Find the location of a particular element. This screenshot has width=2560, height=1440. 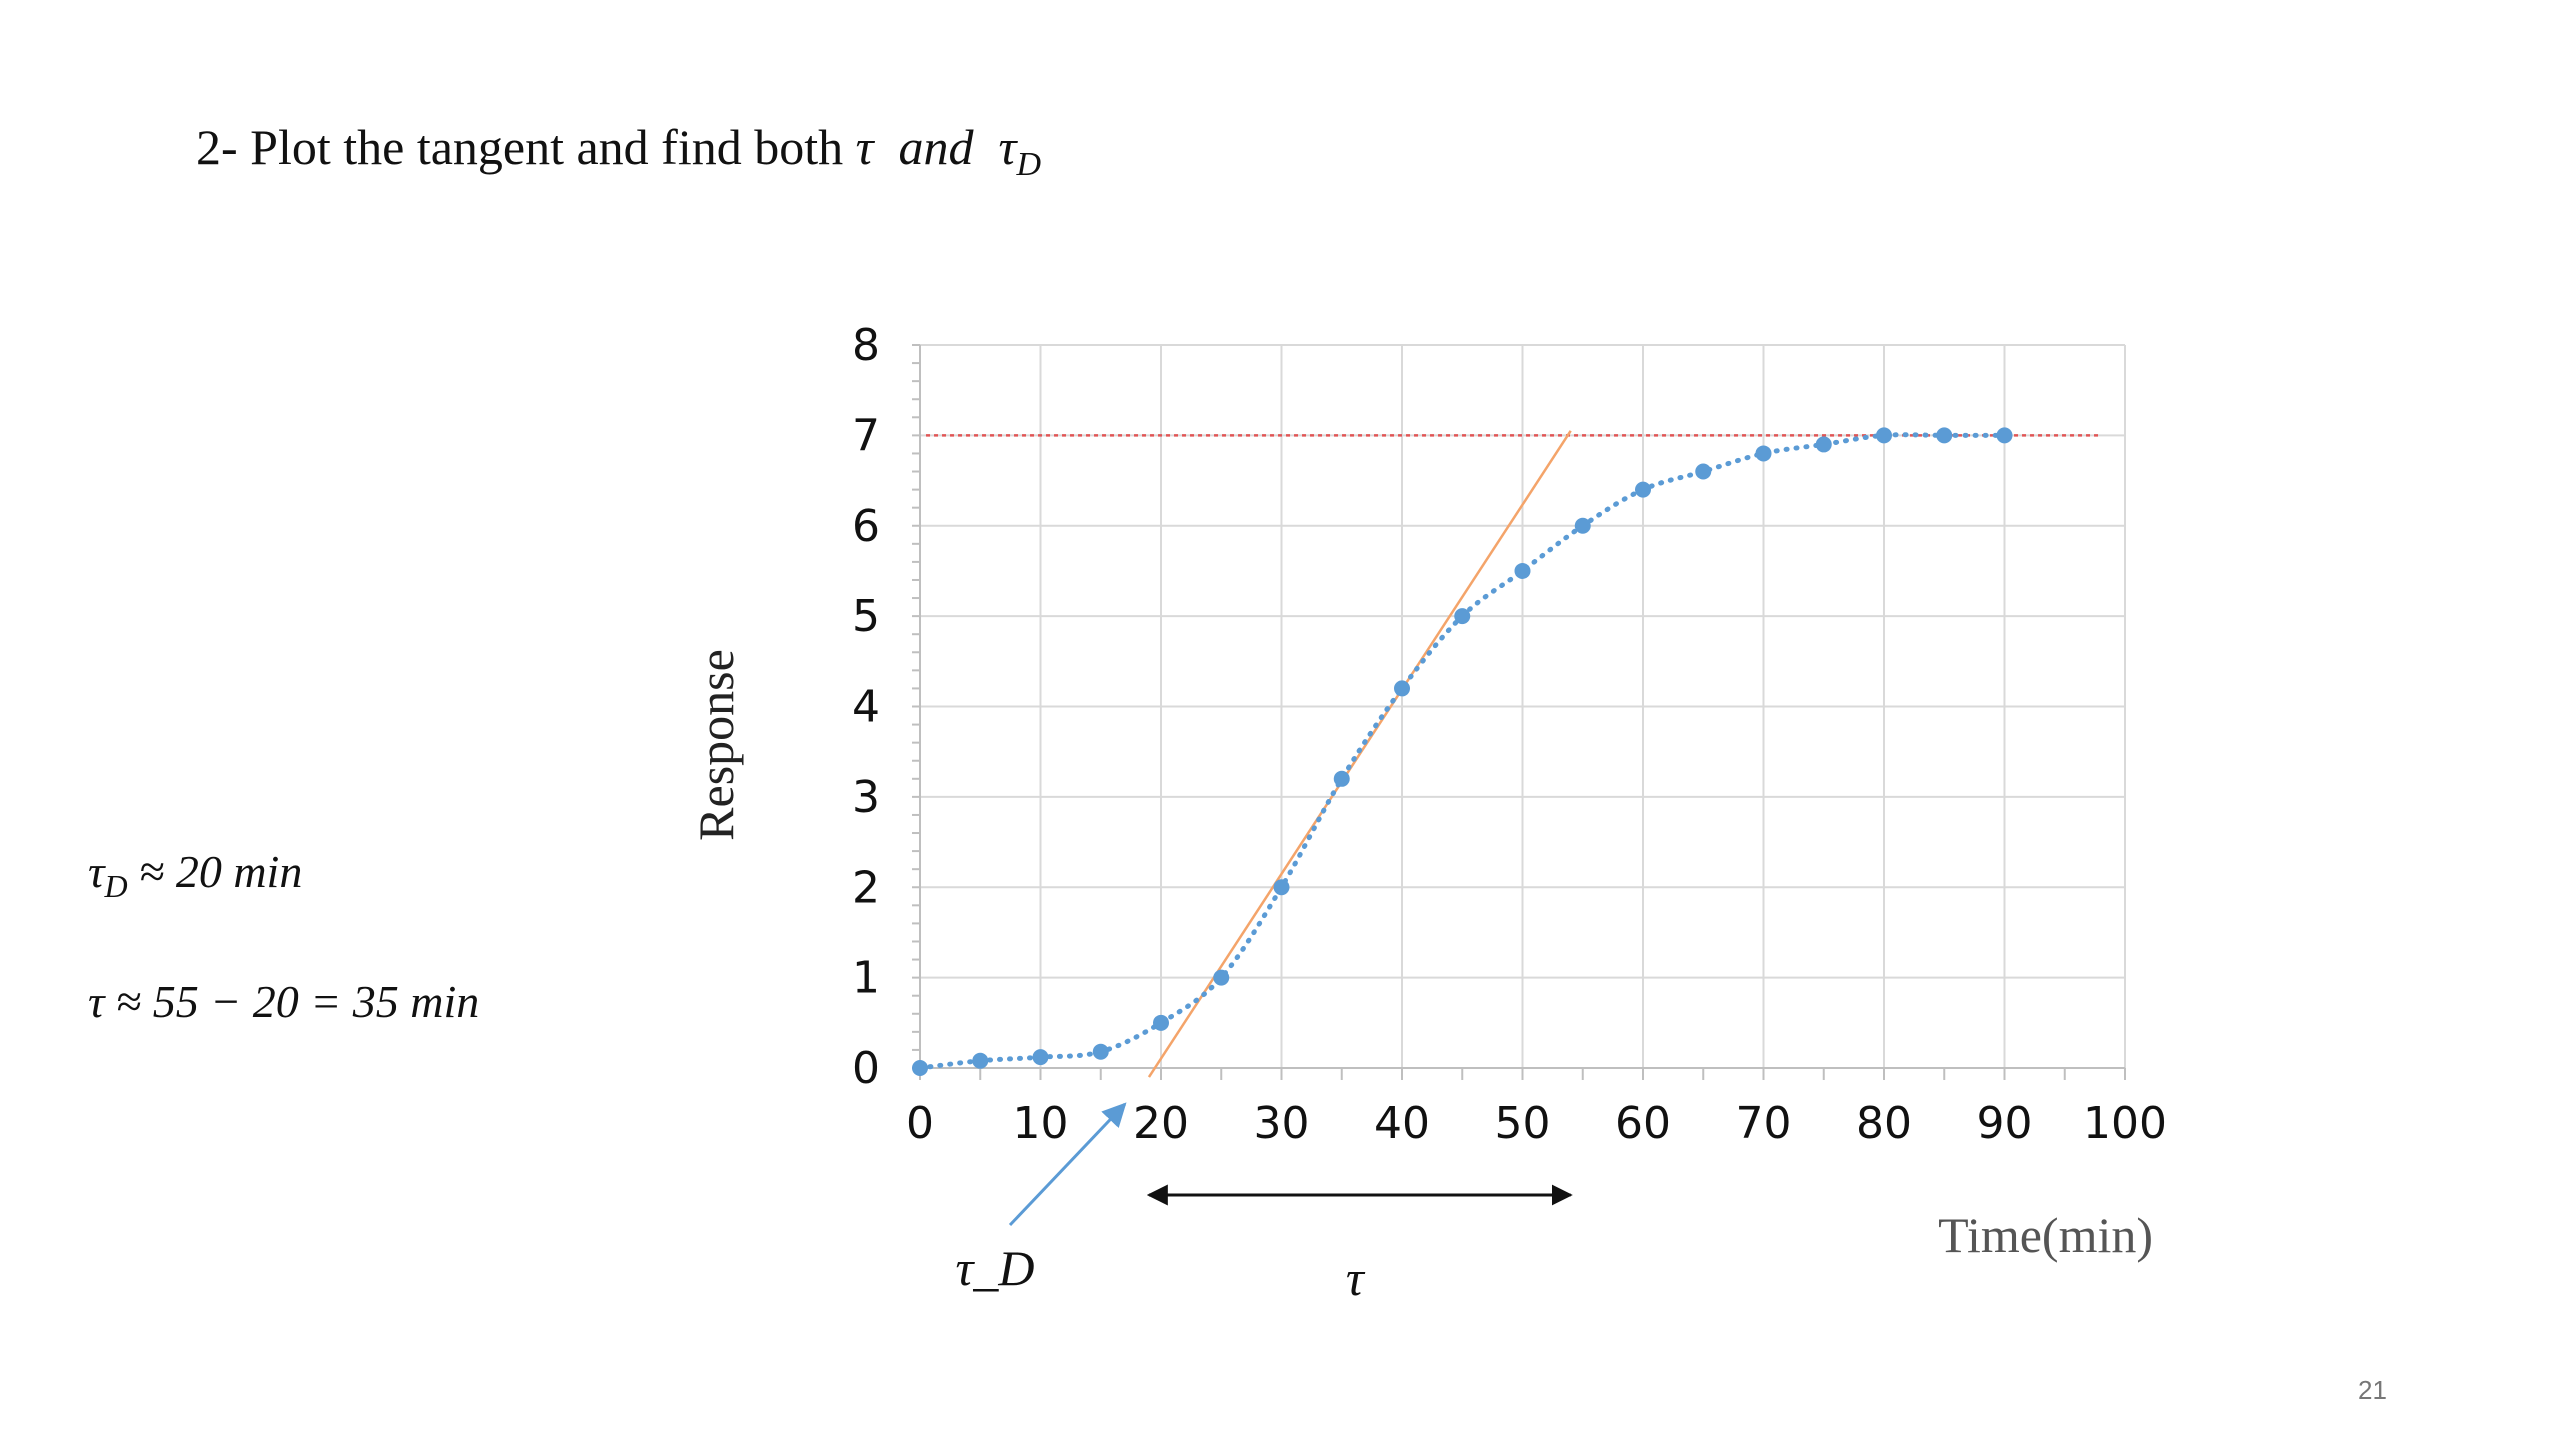

x-tick-label: 50 is located at coordinates (1523, 1123).